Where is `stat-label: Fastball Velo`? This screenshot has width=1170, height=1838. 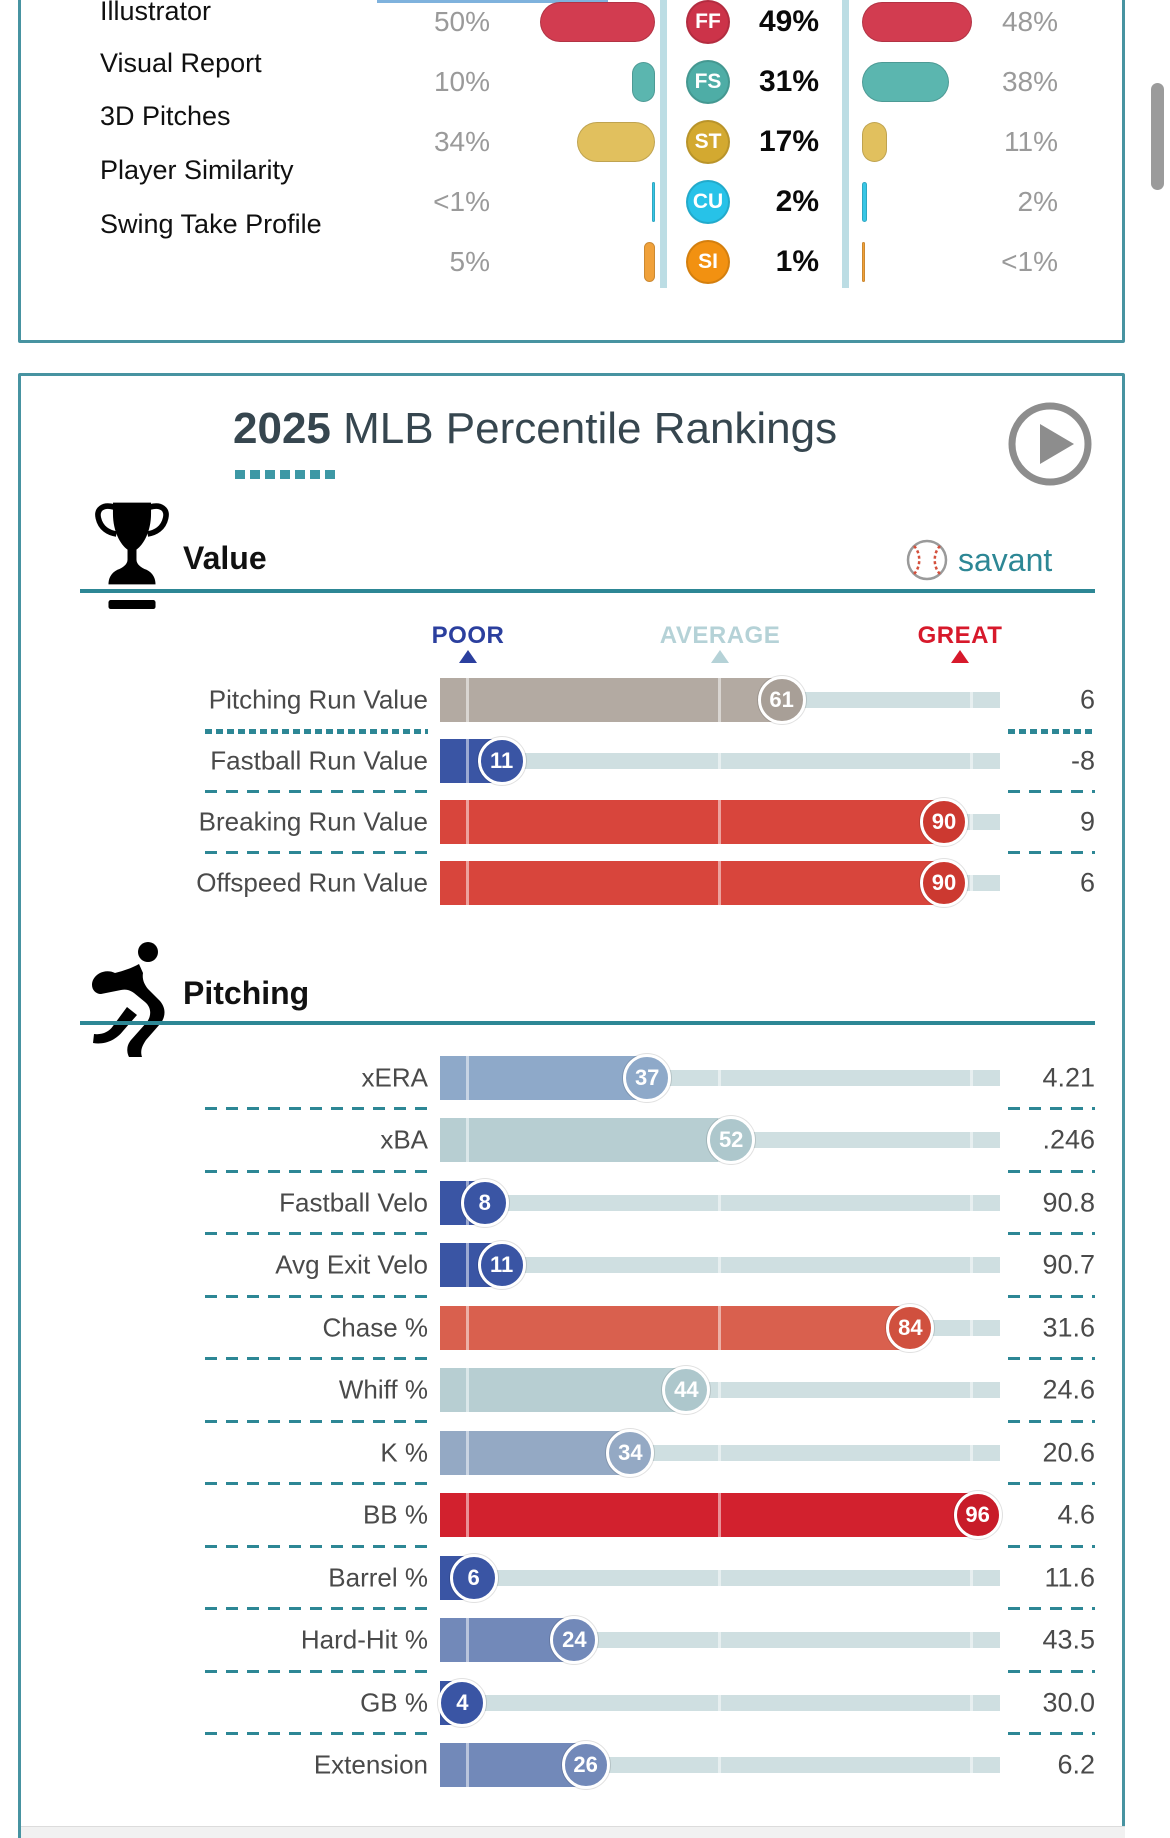 stat-label: Fastball Velo is located at coordinates (353, 1202).